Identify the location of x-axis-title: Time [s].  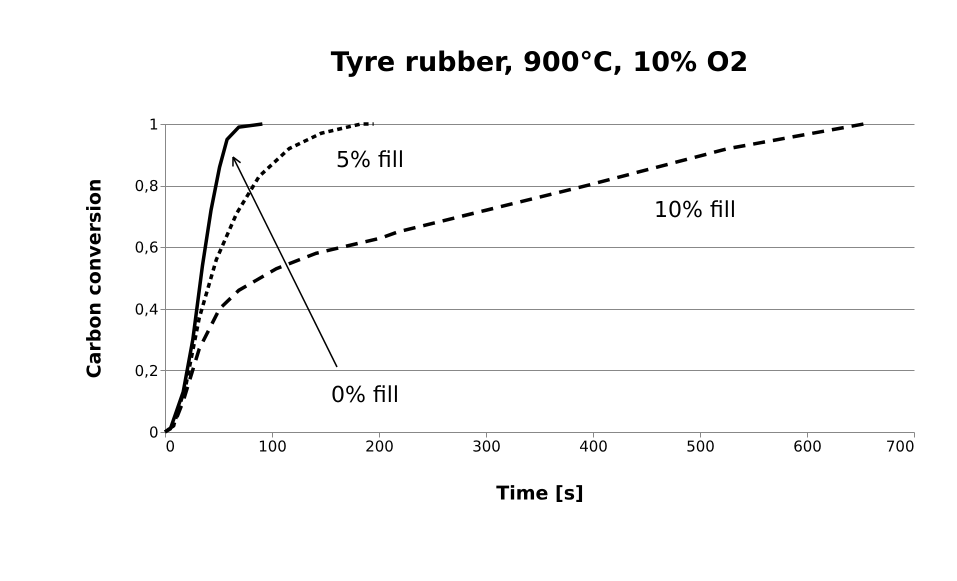
(540, 493).